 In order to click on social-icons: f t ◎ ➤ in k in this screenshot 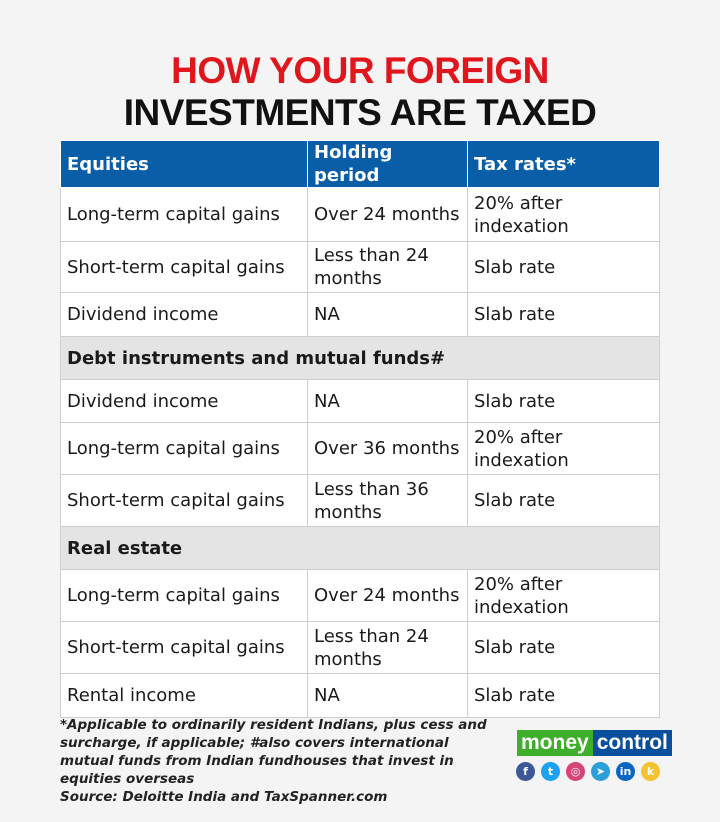, I will do `click(588, 771)`.